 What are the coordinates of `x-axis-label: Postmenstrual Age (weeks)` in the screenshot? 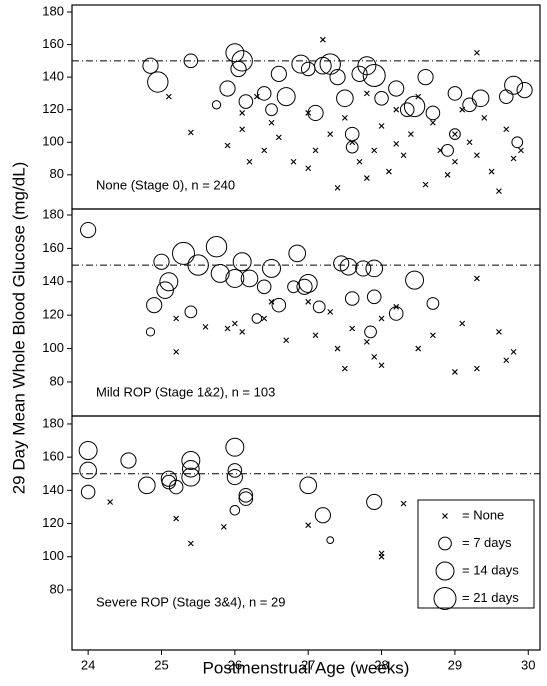 It's located at (306, 667).